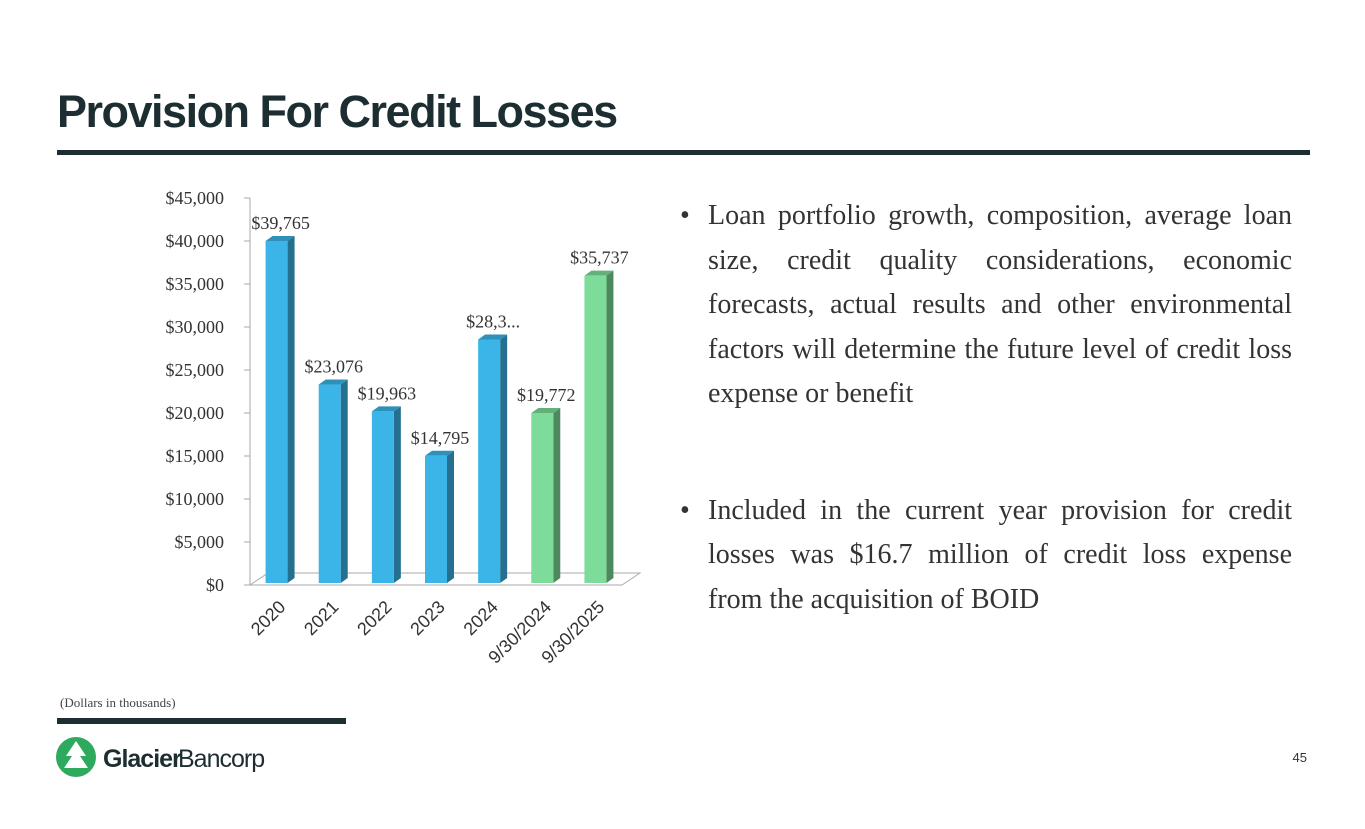  Describe the element at coordinates (76, 754) in the screenshot. I see `logo-tree` at that location.